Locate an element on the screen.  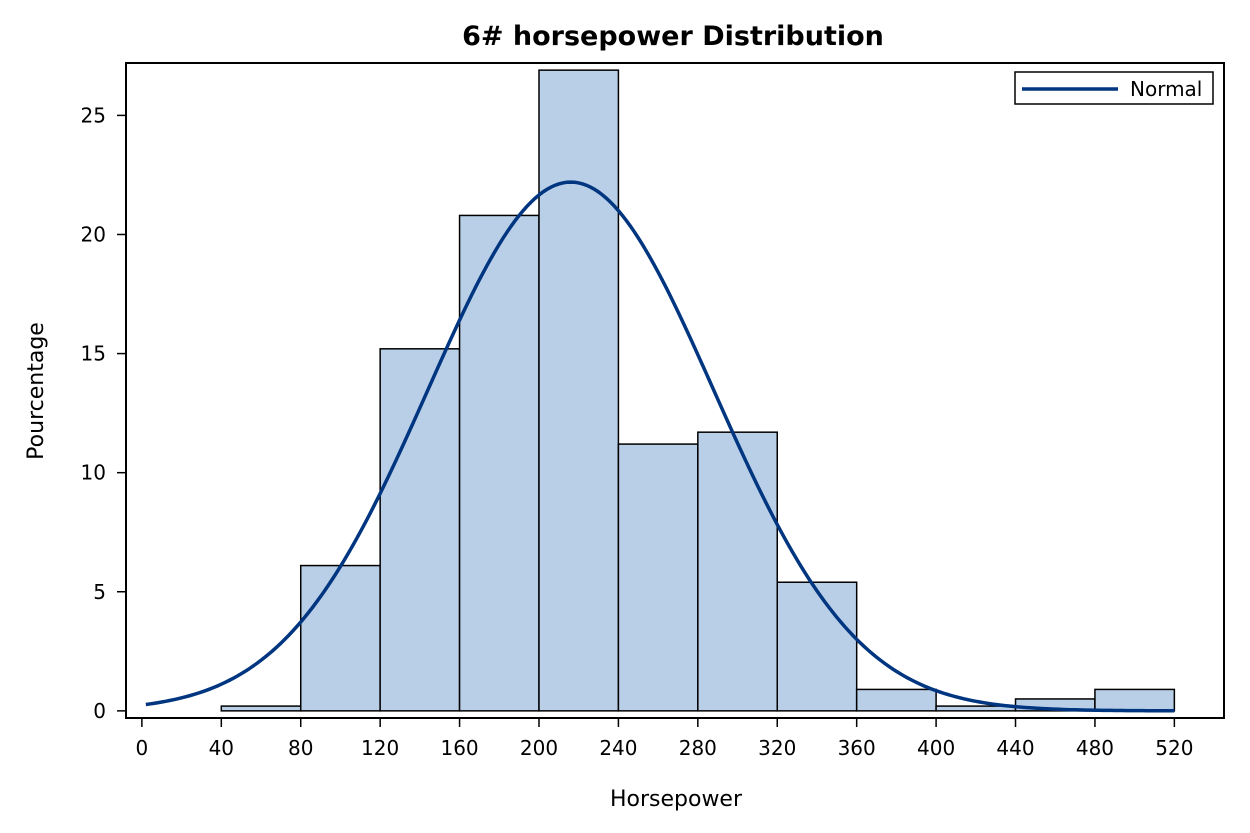
y-tick-label-25: 25 is located at coordinates (93, 115).